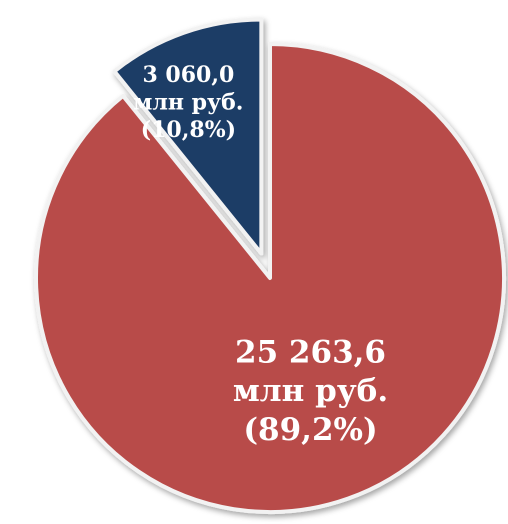 This screenshot has height=524, width=508. I want to click on data-label: 3 060,0, so click(188, 75).